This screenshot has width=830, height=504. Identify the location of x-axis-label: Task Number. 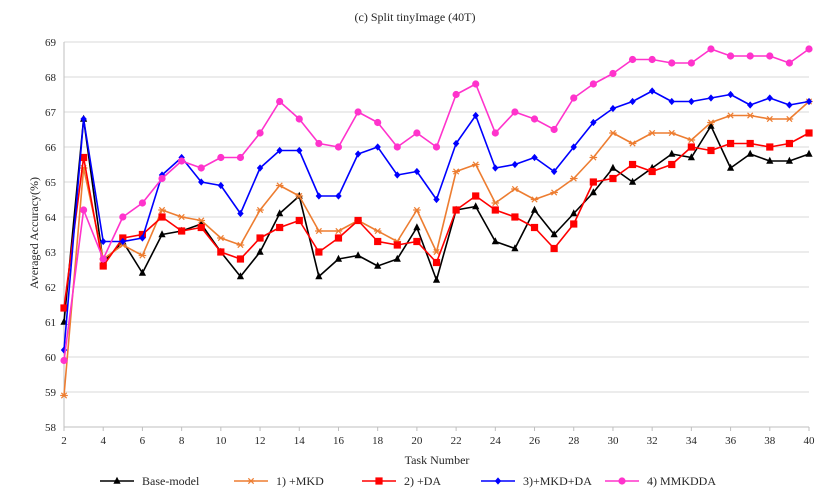
(437, 460).